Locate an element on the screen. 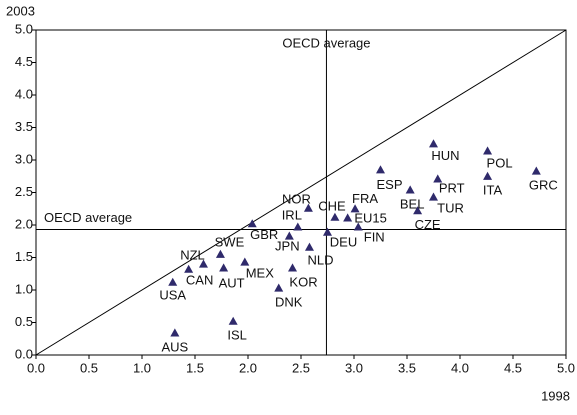  y-tick-label: 0.5 is located at coordinates (24, 321).